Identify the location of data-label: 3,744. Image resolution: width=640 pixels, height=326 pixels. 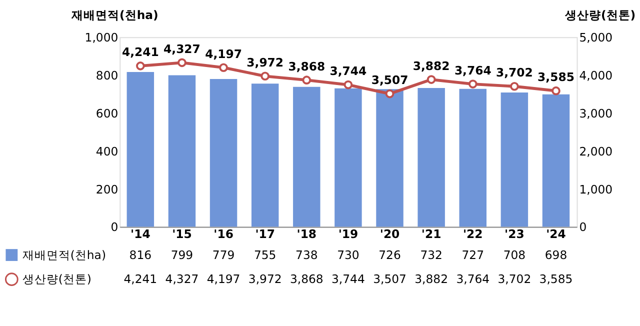
(348, 279).